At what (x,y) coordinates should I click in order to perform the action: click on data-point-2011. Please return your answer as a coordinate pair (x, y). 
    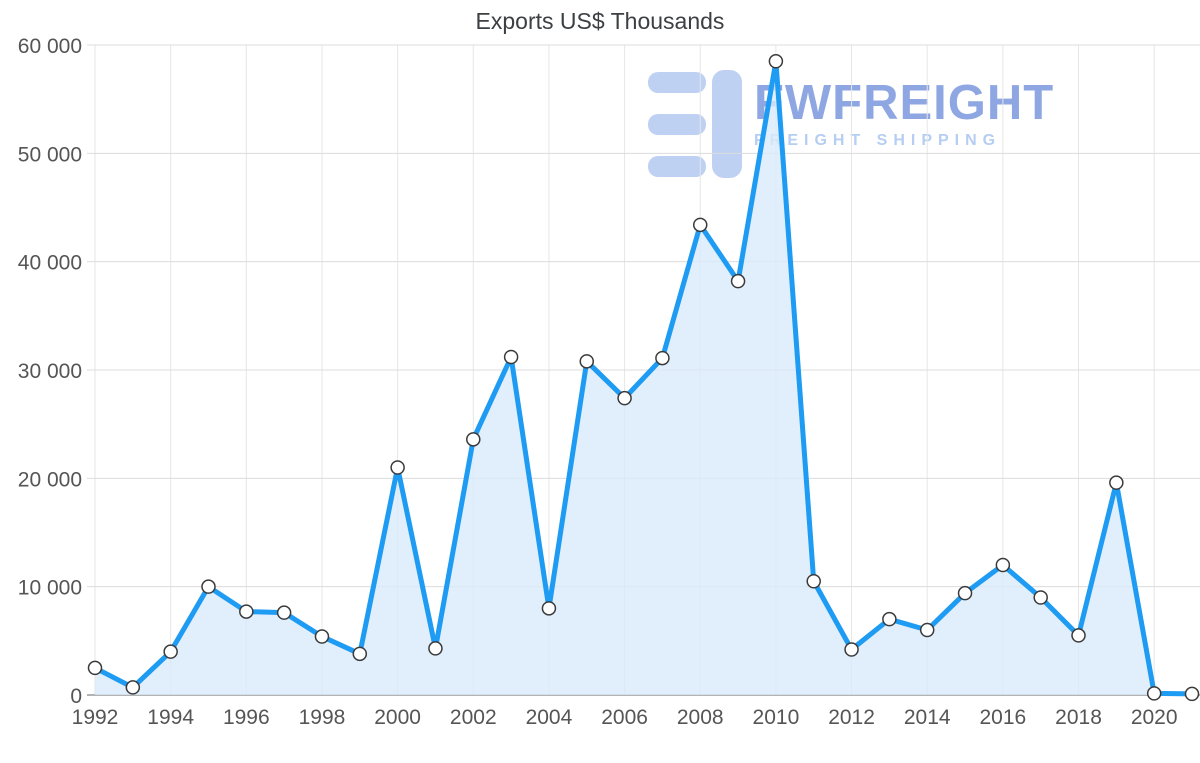
    Looking at the image, I should click on (813, 581).